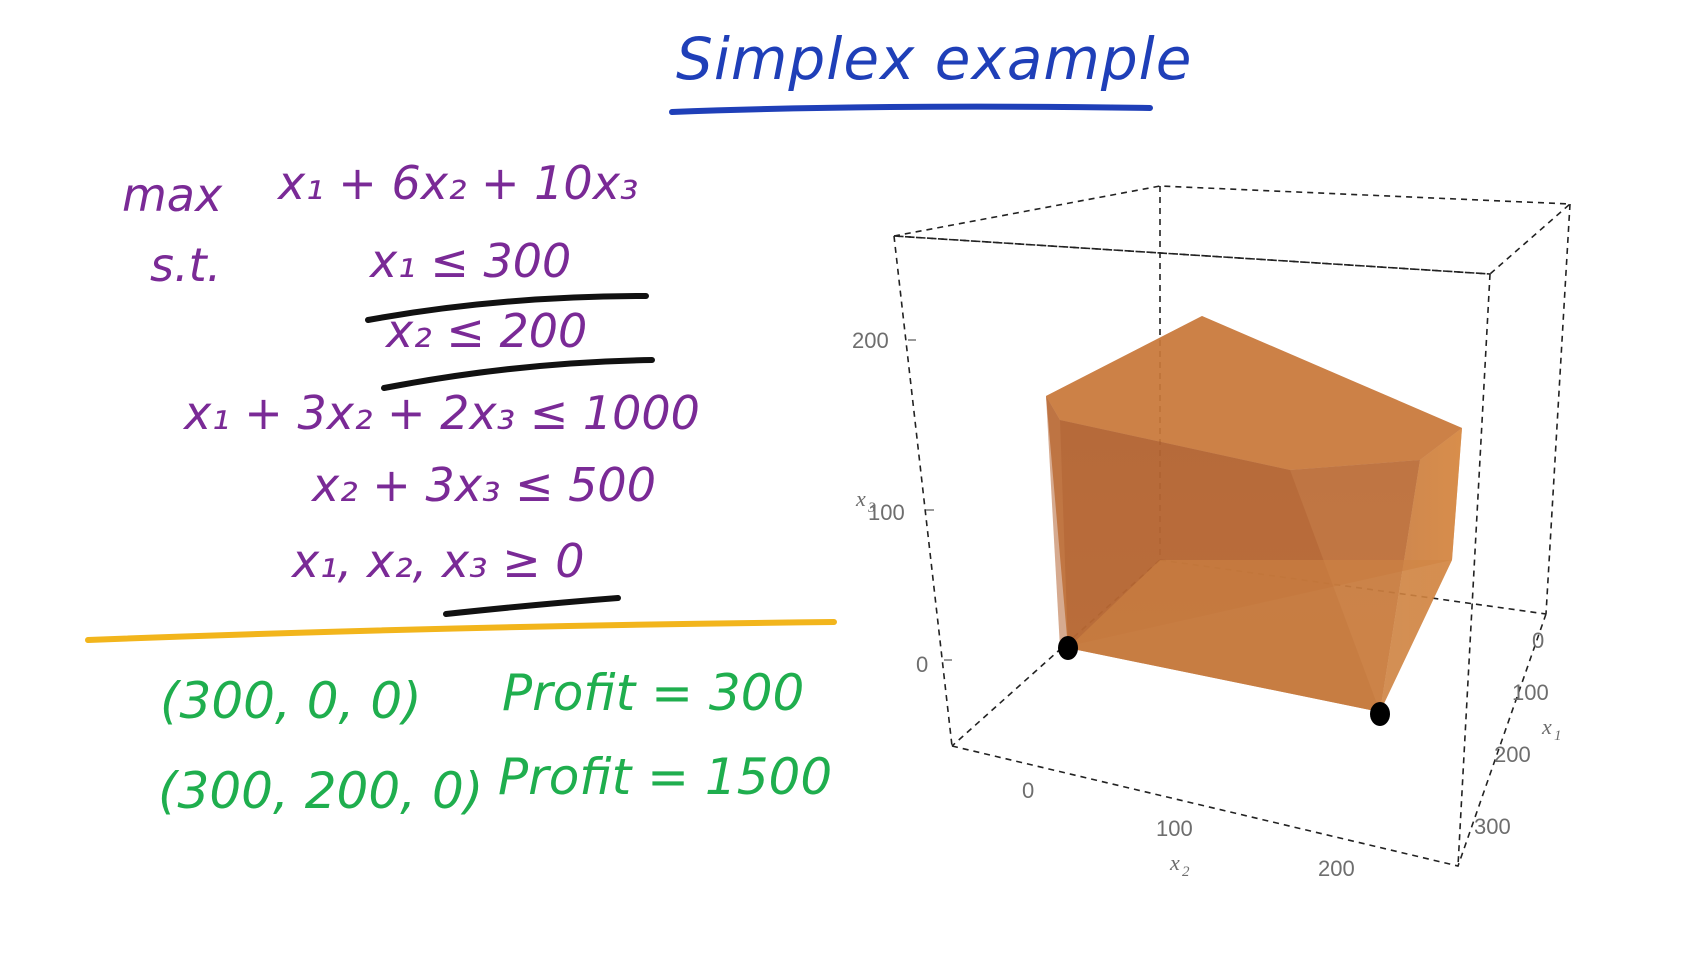 This screenshot has width=1692, height=968. I want to click on divider-line, so click(461, 631).